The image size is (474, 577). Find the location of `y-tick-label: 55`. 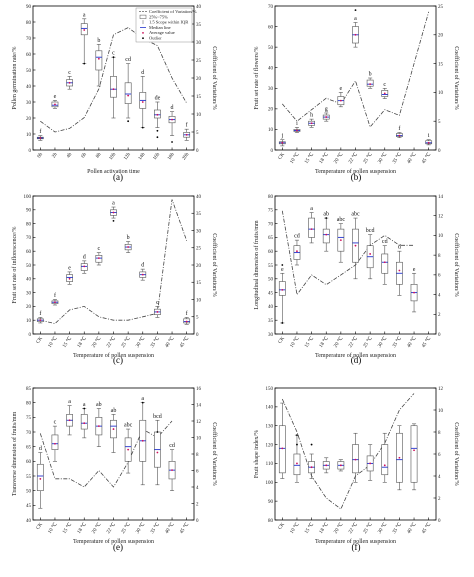

y-tick-label: 55 is located at coordinates (271, 266).